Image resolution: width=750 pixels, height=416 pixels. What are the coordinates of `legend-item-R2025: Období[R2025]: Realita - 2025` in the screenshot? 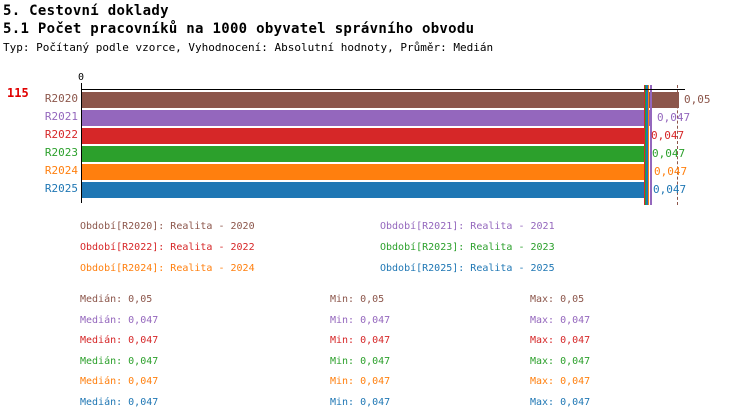 It's located at (467, 268).